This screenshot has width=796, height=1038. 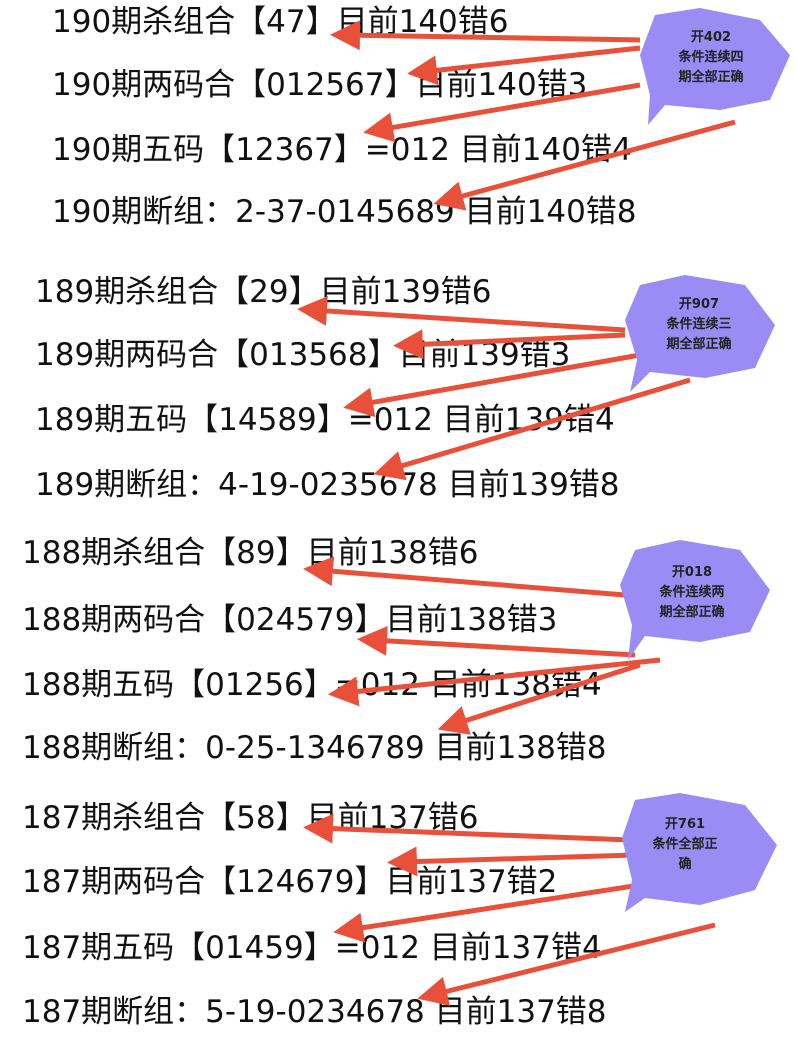 I want to click on bubble-line: 确, so click(x=685, y=864).